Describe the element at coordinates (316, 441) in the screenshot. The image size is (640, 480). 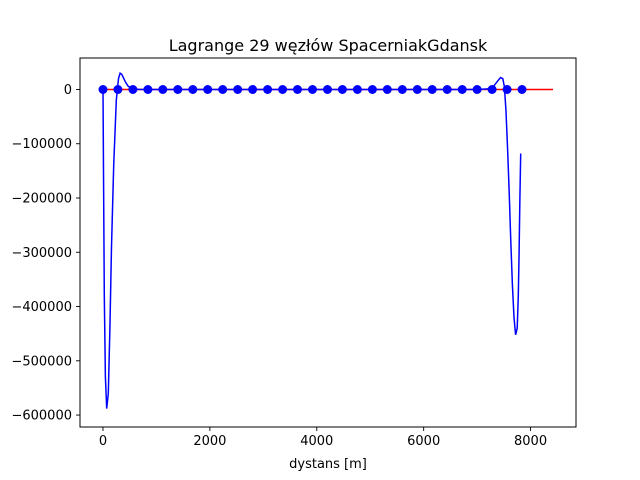
I see `x-tick-label: 4000` at that location.